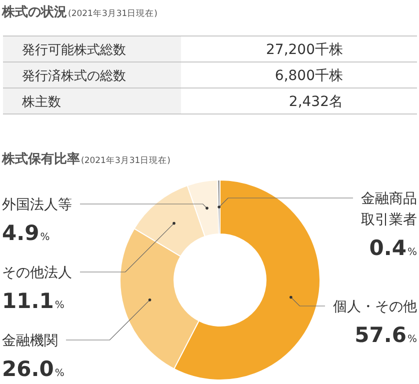  Describe the element at coordinates (74, 76) in the screenshot. I see `text: 発行済株式の総数` at that location.